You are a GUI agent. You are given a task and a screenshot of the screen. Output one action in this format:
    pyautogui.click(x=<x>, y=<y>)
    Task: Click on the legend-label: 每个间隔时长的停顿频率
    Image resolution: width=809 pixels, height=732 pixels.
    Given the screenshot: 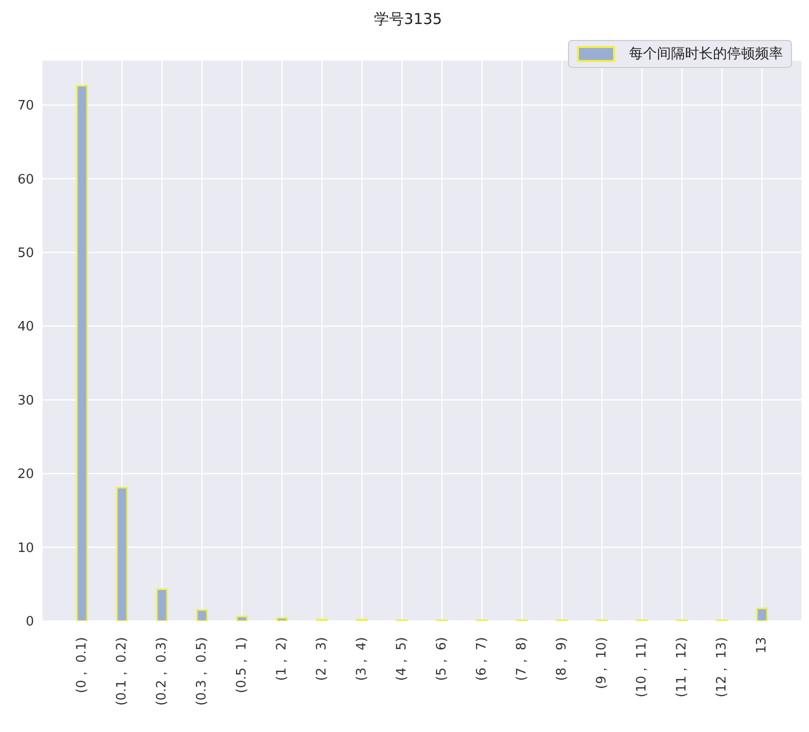 What is the action you would take?
    pyautogui.click(x=706, y=54)
    